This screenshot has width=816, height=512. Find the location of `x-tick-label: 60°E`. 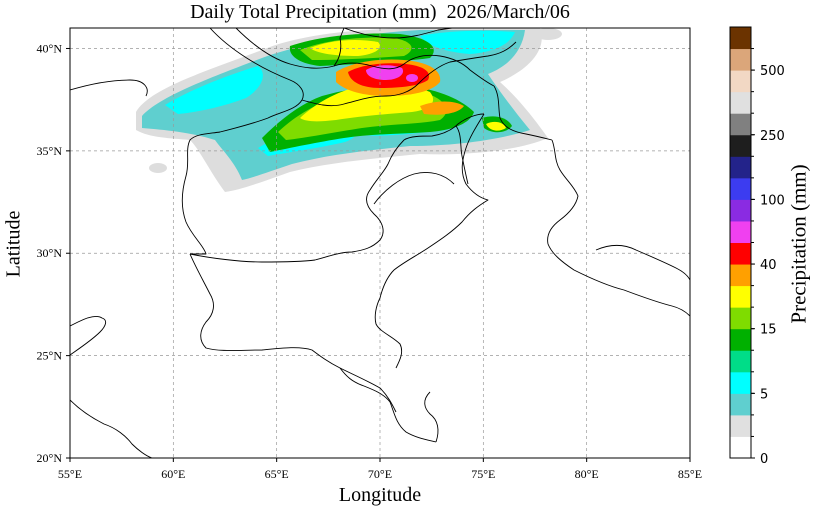

x-tick-label: 60°E is located at coordinates (173, 474).